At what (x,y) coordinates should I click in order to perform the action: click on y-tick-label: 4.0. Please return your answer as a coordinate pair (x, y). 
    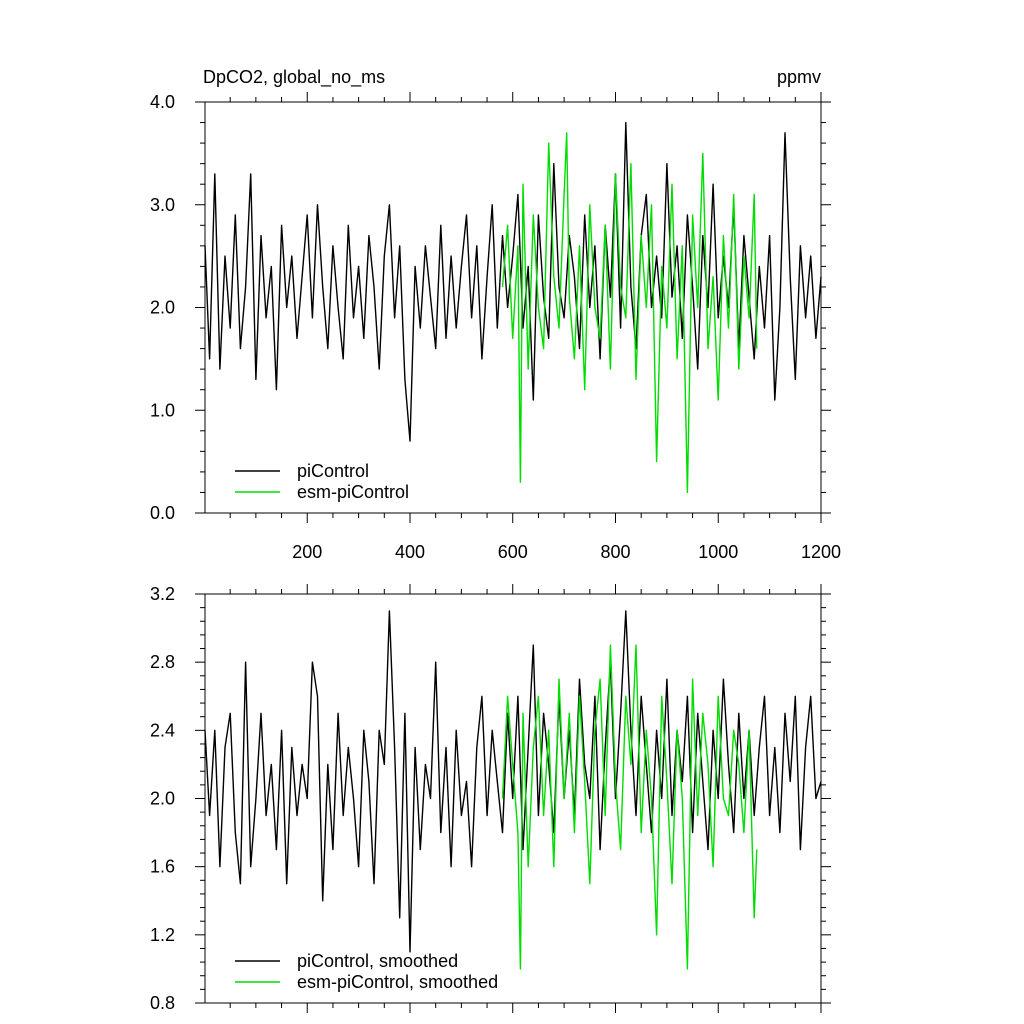
    Looking at the image, I should click on (162, 102).